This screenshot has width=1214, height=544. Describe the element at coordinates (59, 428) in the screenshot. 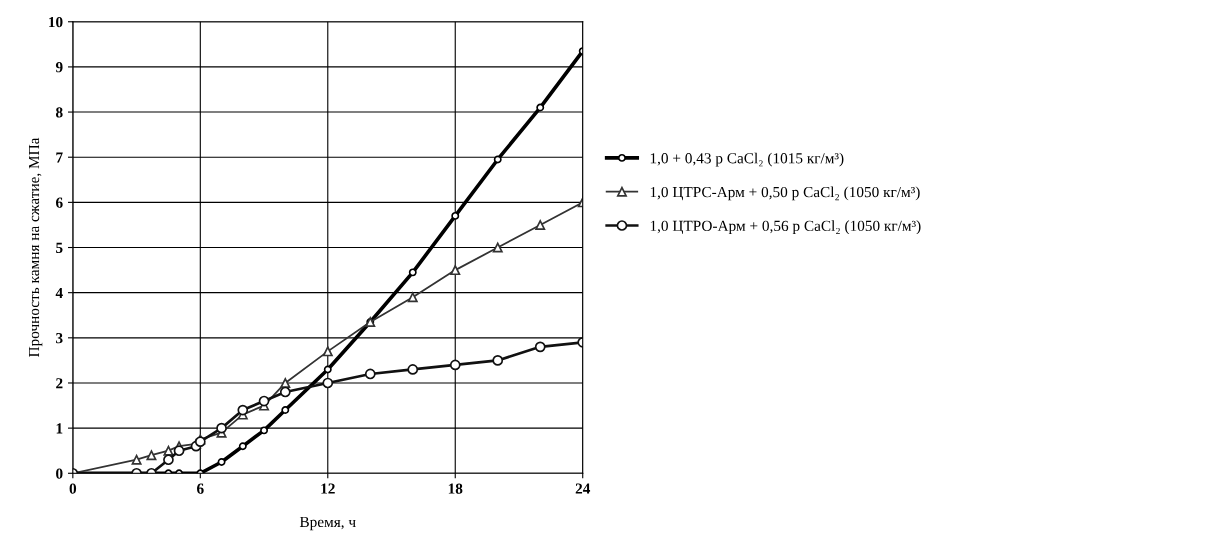

I see `y-tick-label: 1` at that location.